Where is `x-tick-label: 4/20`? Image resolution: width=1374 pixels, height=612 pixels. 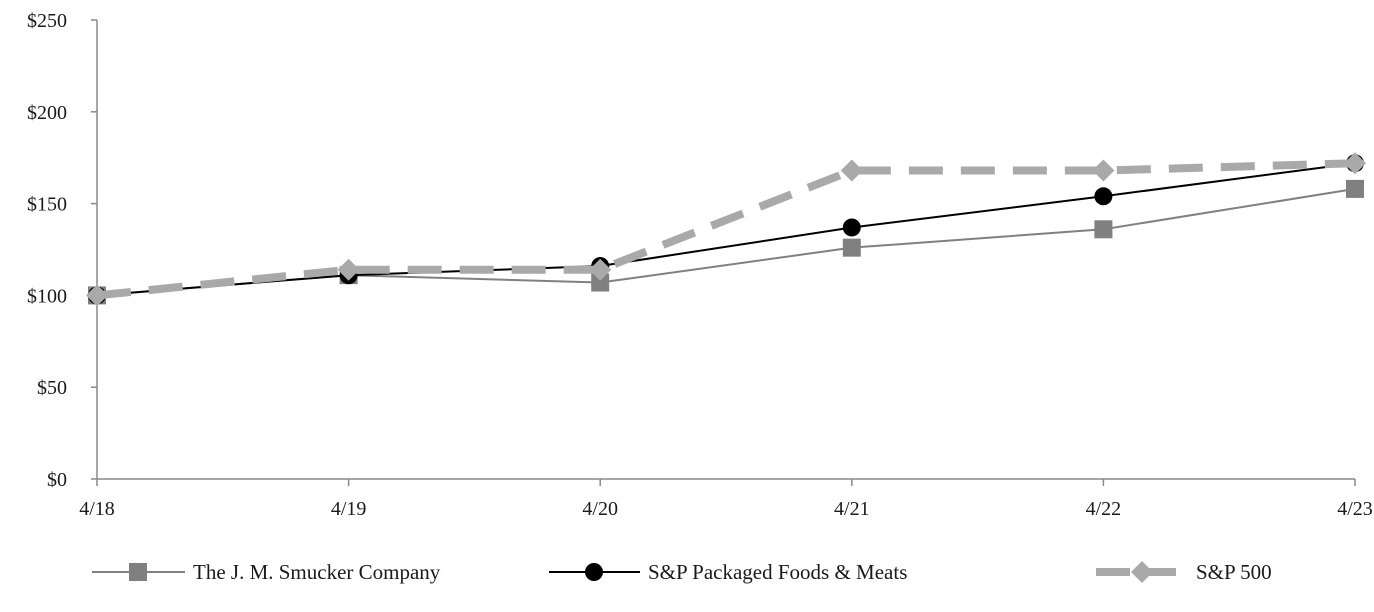 x-tick-label: 4/20 is located at coordinates (600, 509).